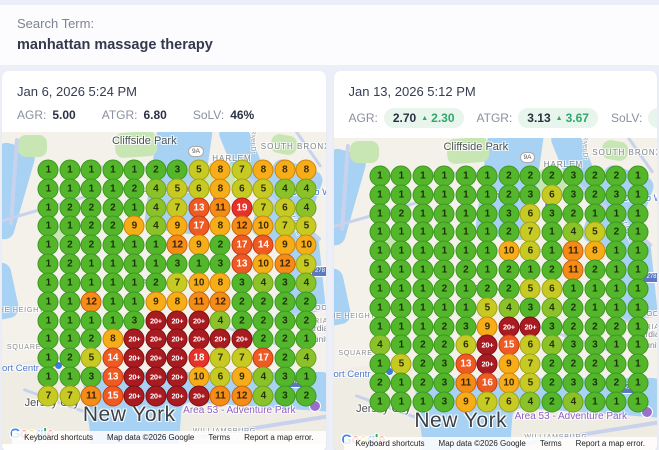  What do you see at coordinates (113, 396) in the screenshot?
I see `rank-pin: 15` at bounding box center [113, 396].